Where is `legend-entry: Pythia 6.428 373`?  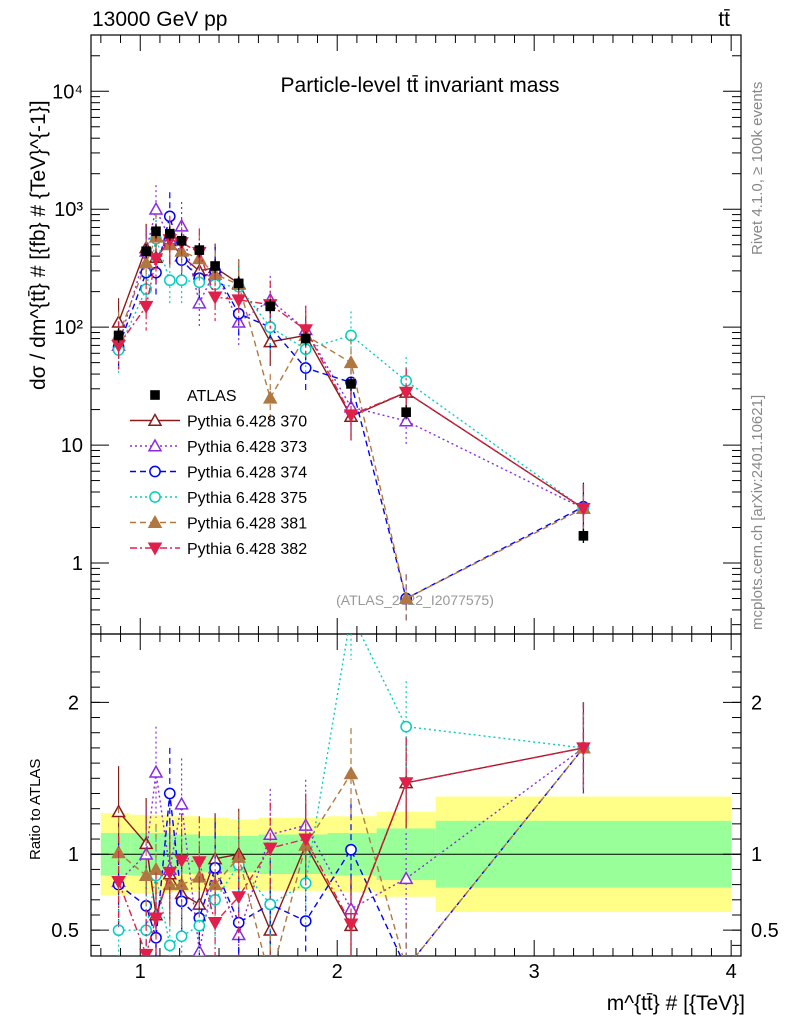
legend-entry: Pythia 6.428 373 is located at coordinates (218, 447).